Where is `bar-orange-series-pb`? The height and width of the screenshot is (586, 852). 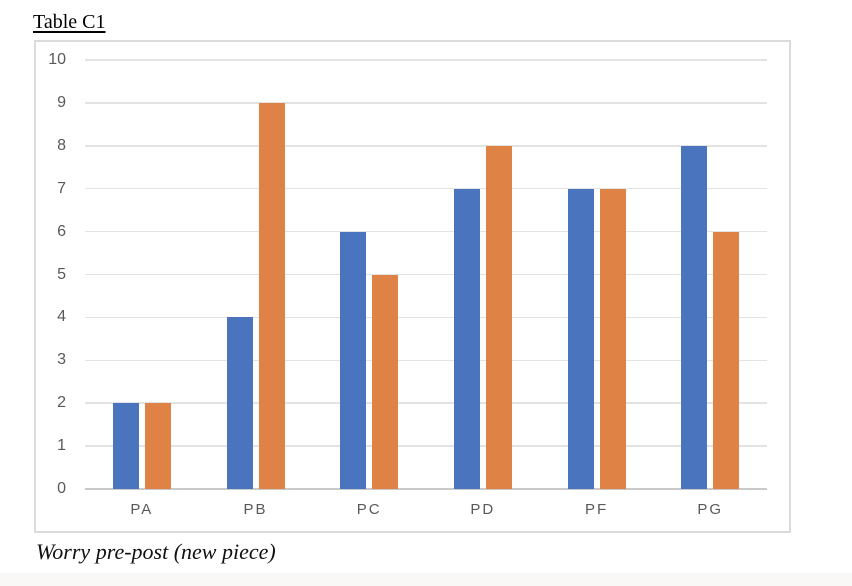 bar-orange-series-pb is located at coordinates (271, 295).